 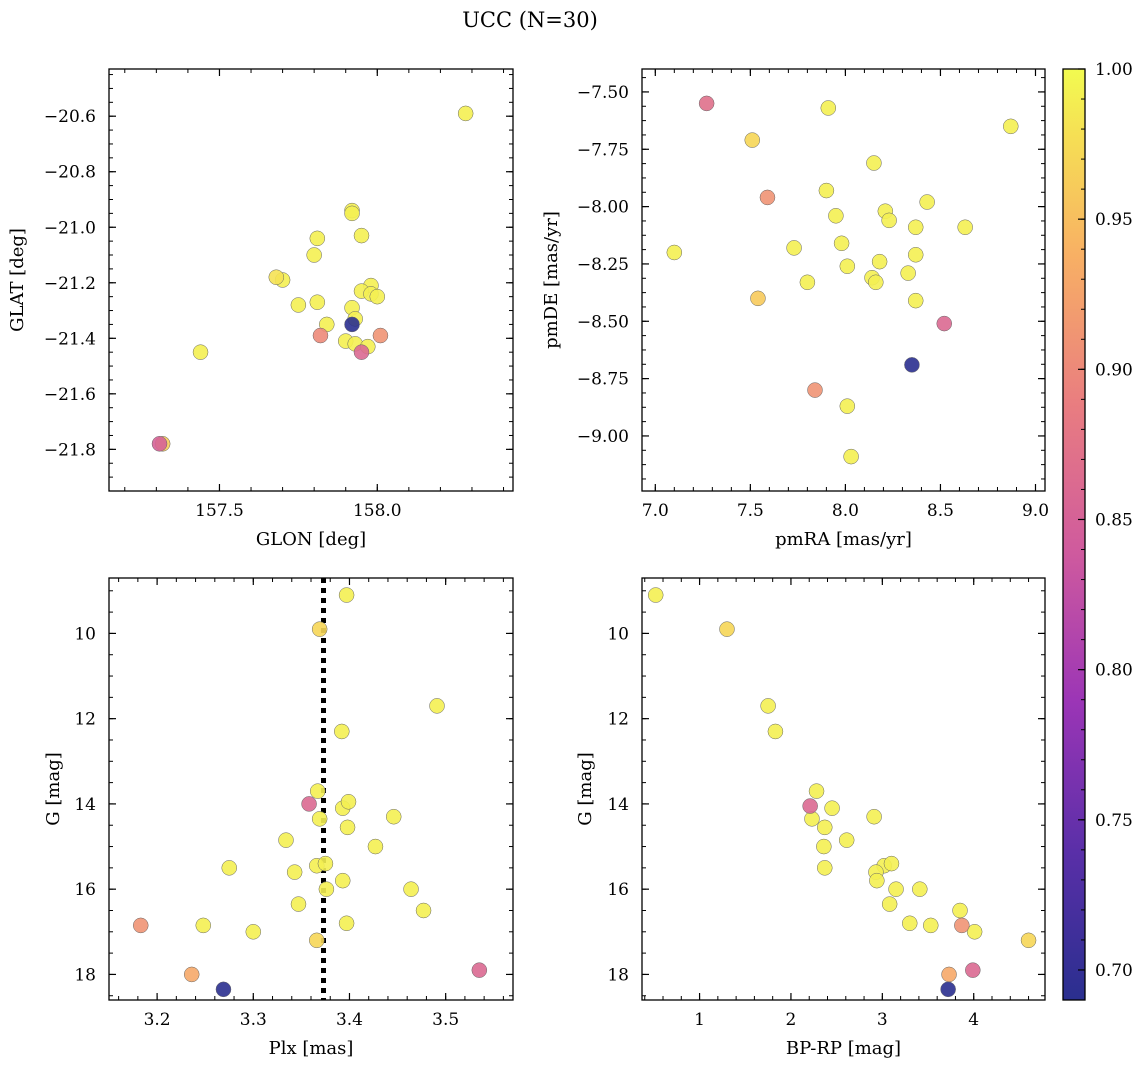 I want to click on y-axis-label: pmDE [mas/yr], so click(x=551, y=280).